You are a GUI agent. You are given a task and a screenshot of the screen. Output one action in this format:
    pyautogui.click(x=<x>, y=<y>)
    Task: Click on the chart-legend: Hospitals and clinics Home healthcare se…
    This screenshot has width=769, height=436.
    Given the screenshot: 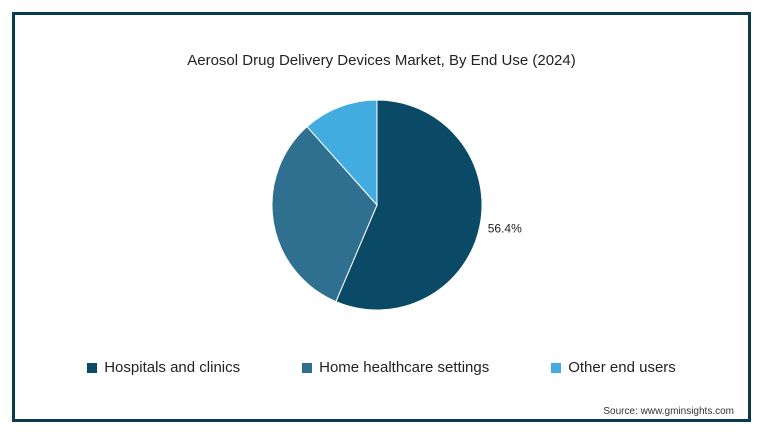 What is the action you would take?
    pyautogui.click(x=381, y=367)
    